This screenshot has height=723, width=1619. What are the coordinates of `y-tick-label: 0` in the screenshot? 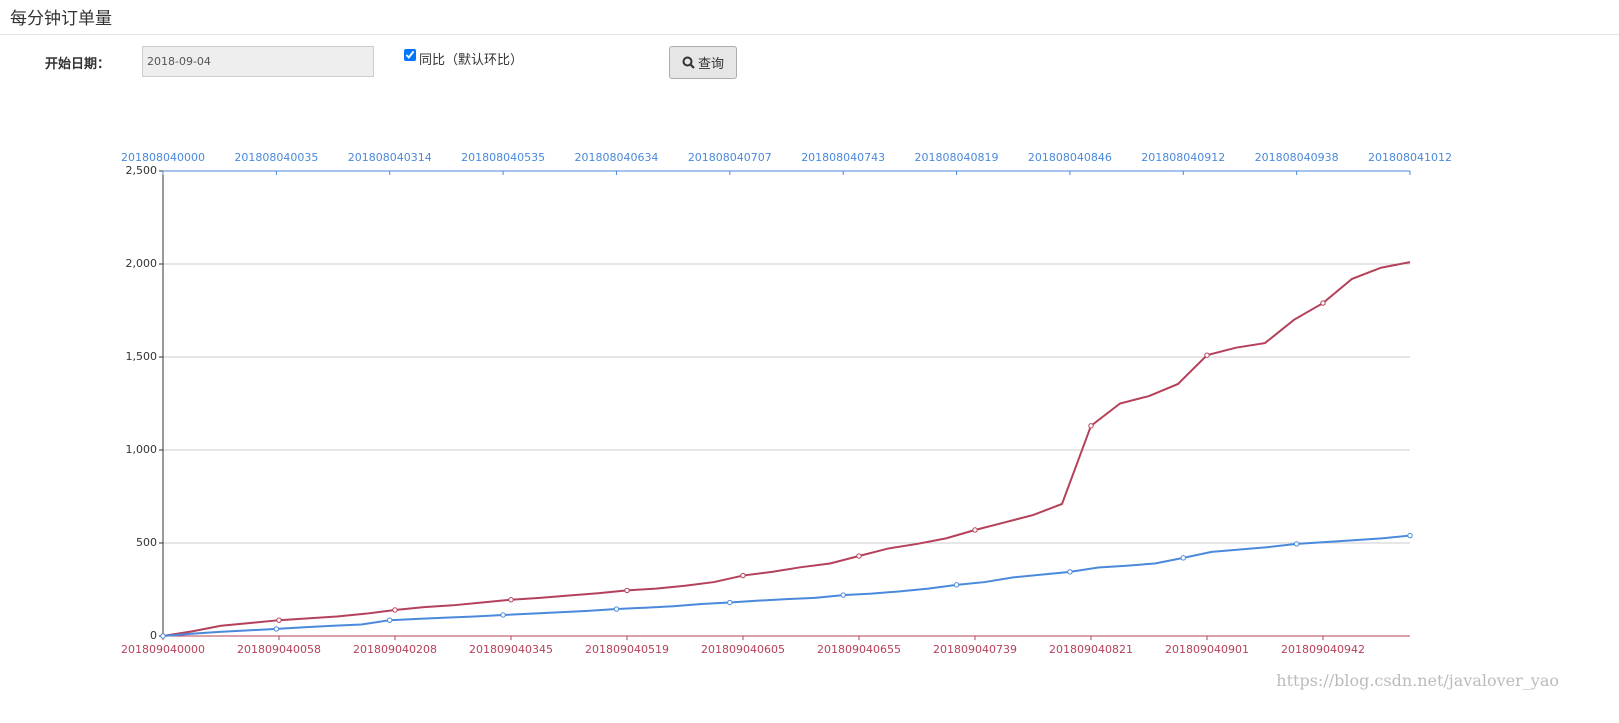 It's located at (153, 635).